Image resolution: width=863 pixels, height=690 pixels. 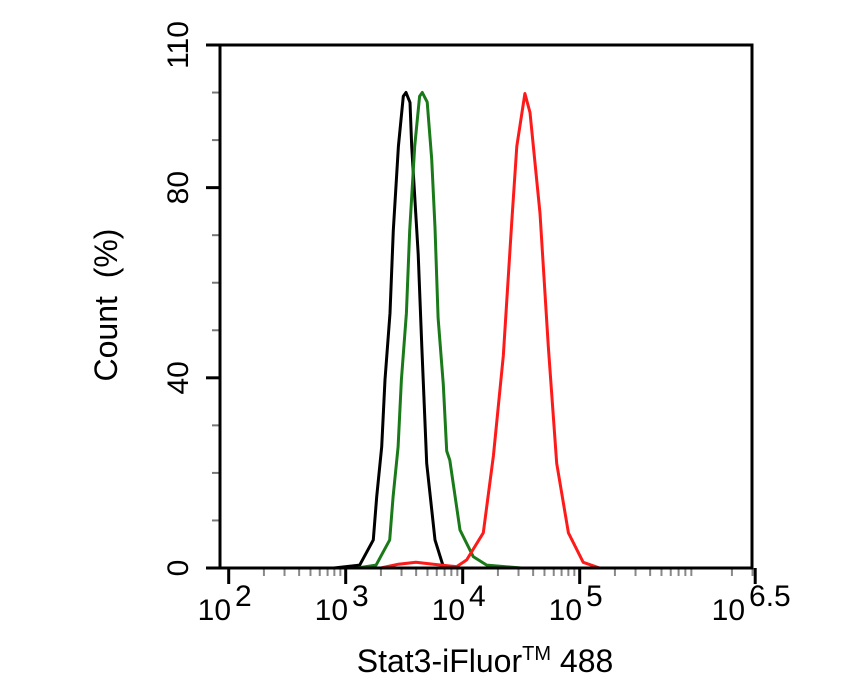 I want to click on x-tick-label: 10 5, so click(x=576, y=603).